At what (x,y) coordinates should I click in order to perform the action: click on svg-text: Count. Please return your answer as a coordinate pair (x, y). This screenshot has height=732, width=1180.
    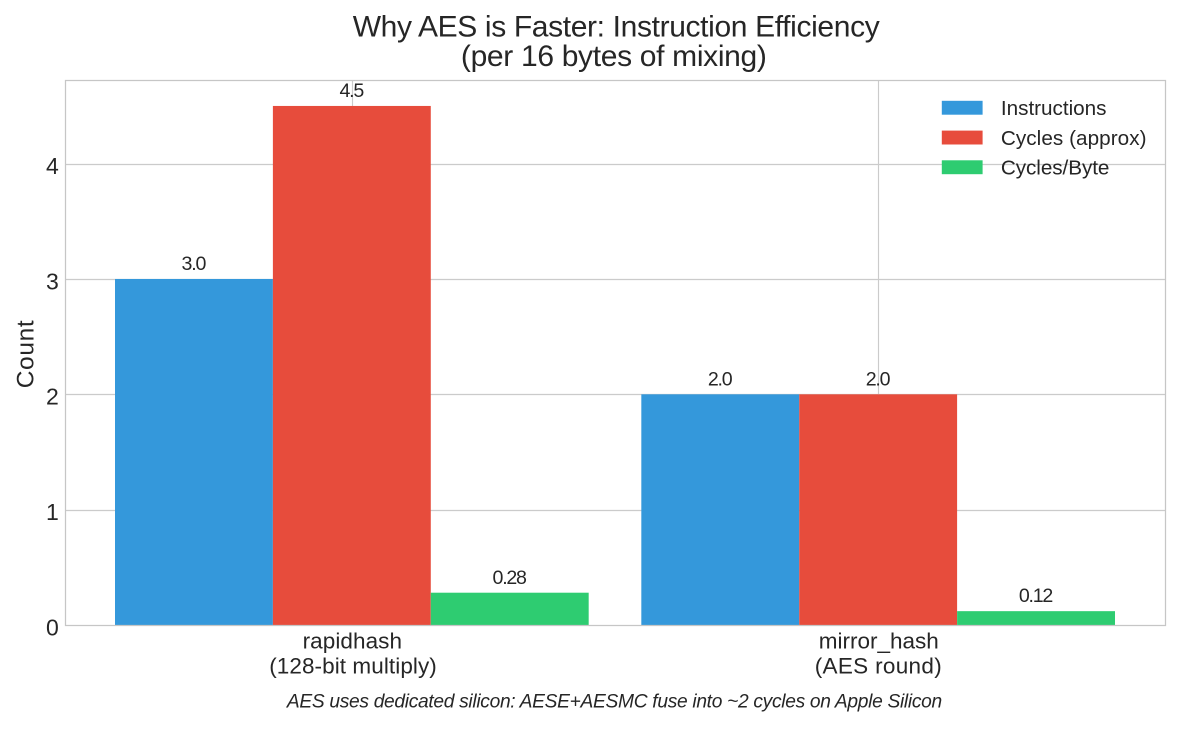
    Looking at the image, I should click on (26, 354).